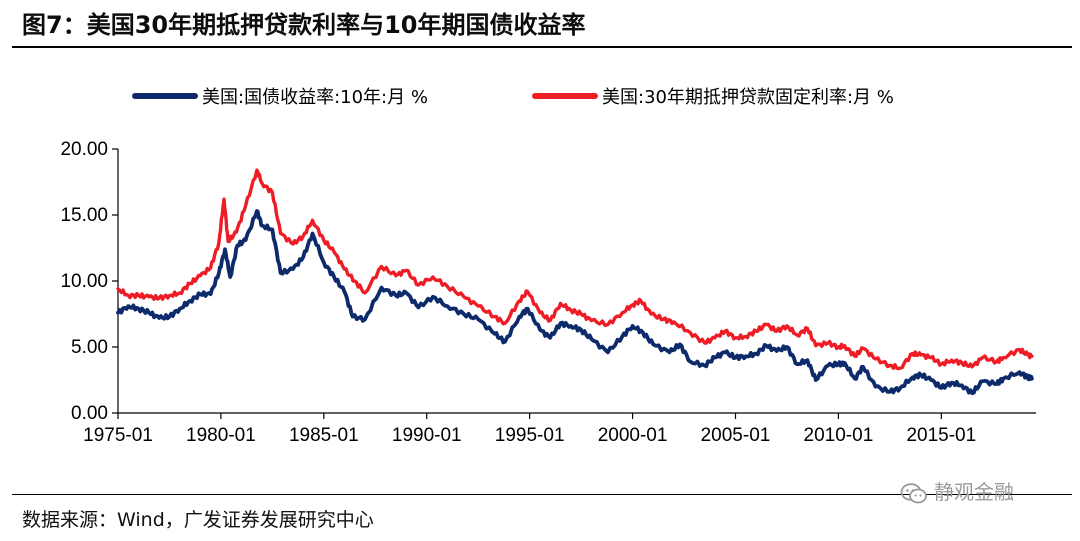 This screenshot has height=541, width=1080. Describe the element at coordinates (118, 435) in the screenshot. I see `x-tick-label: 1975-01` at that location.